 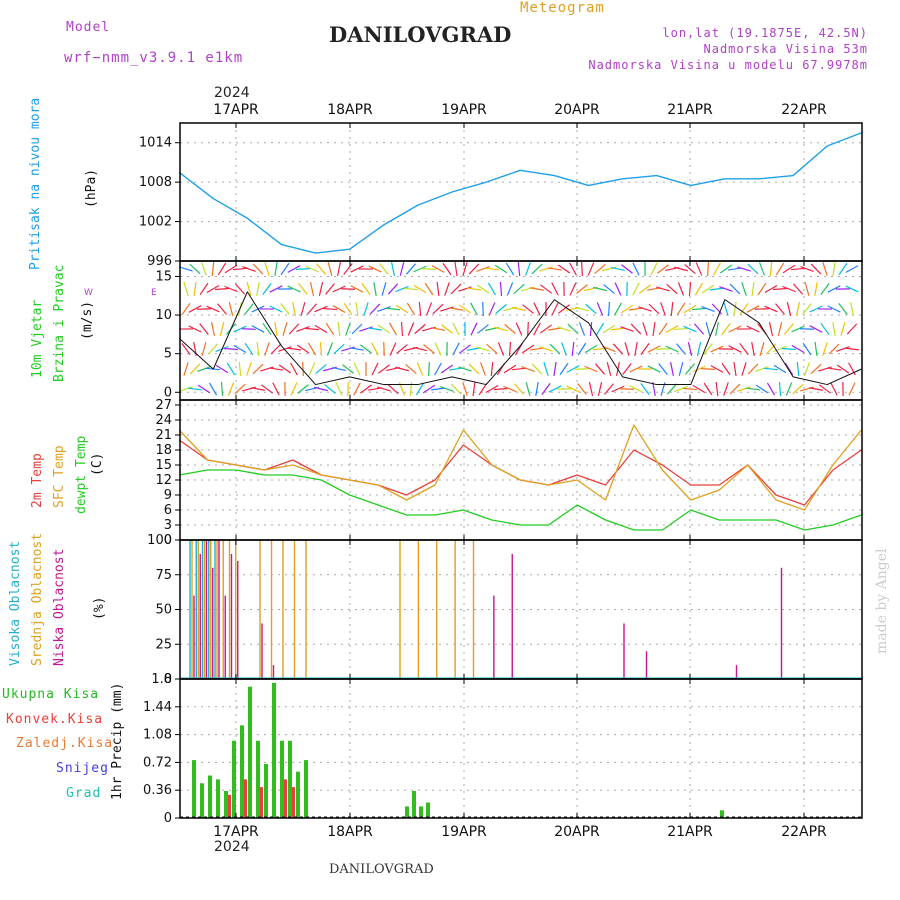 I want to click on year-label-bottom: 2024, so click(x=232, y=847).